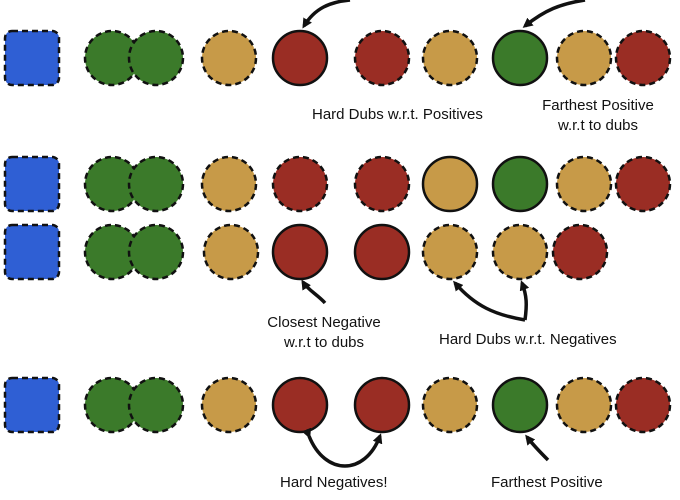 The image size is (680, 500). What do you see at coordinates (324, 322) in the screenshot?
I see `closest-negative-line-1: Closest Negative` at bounding box center [324, 322].